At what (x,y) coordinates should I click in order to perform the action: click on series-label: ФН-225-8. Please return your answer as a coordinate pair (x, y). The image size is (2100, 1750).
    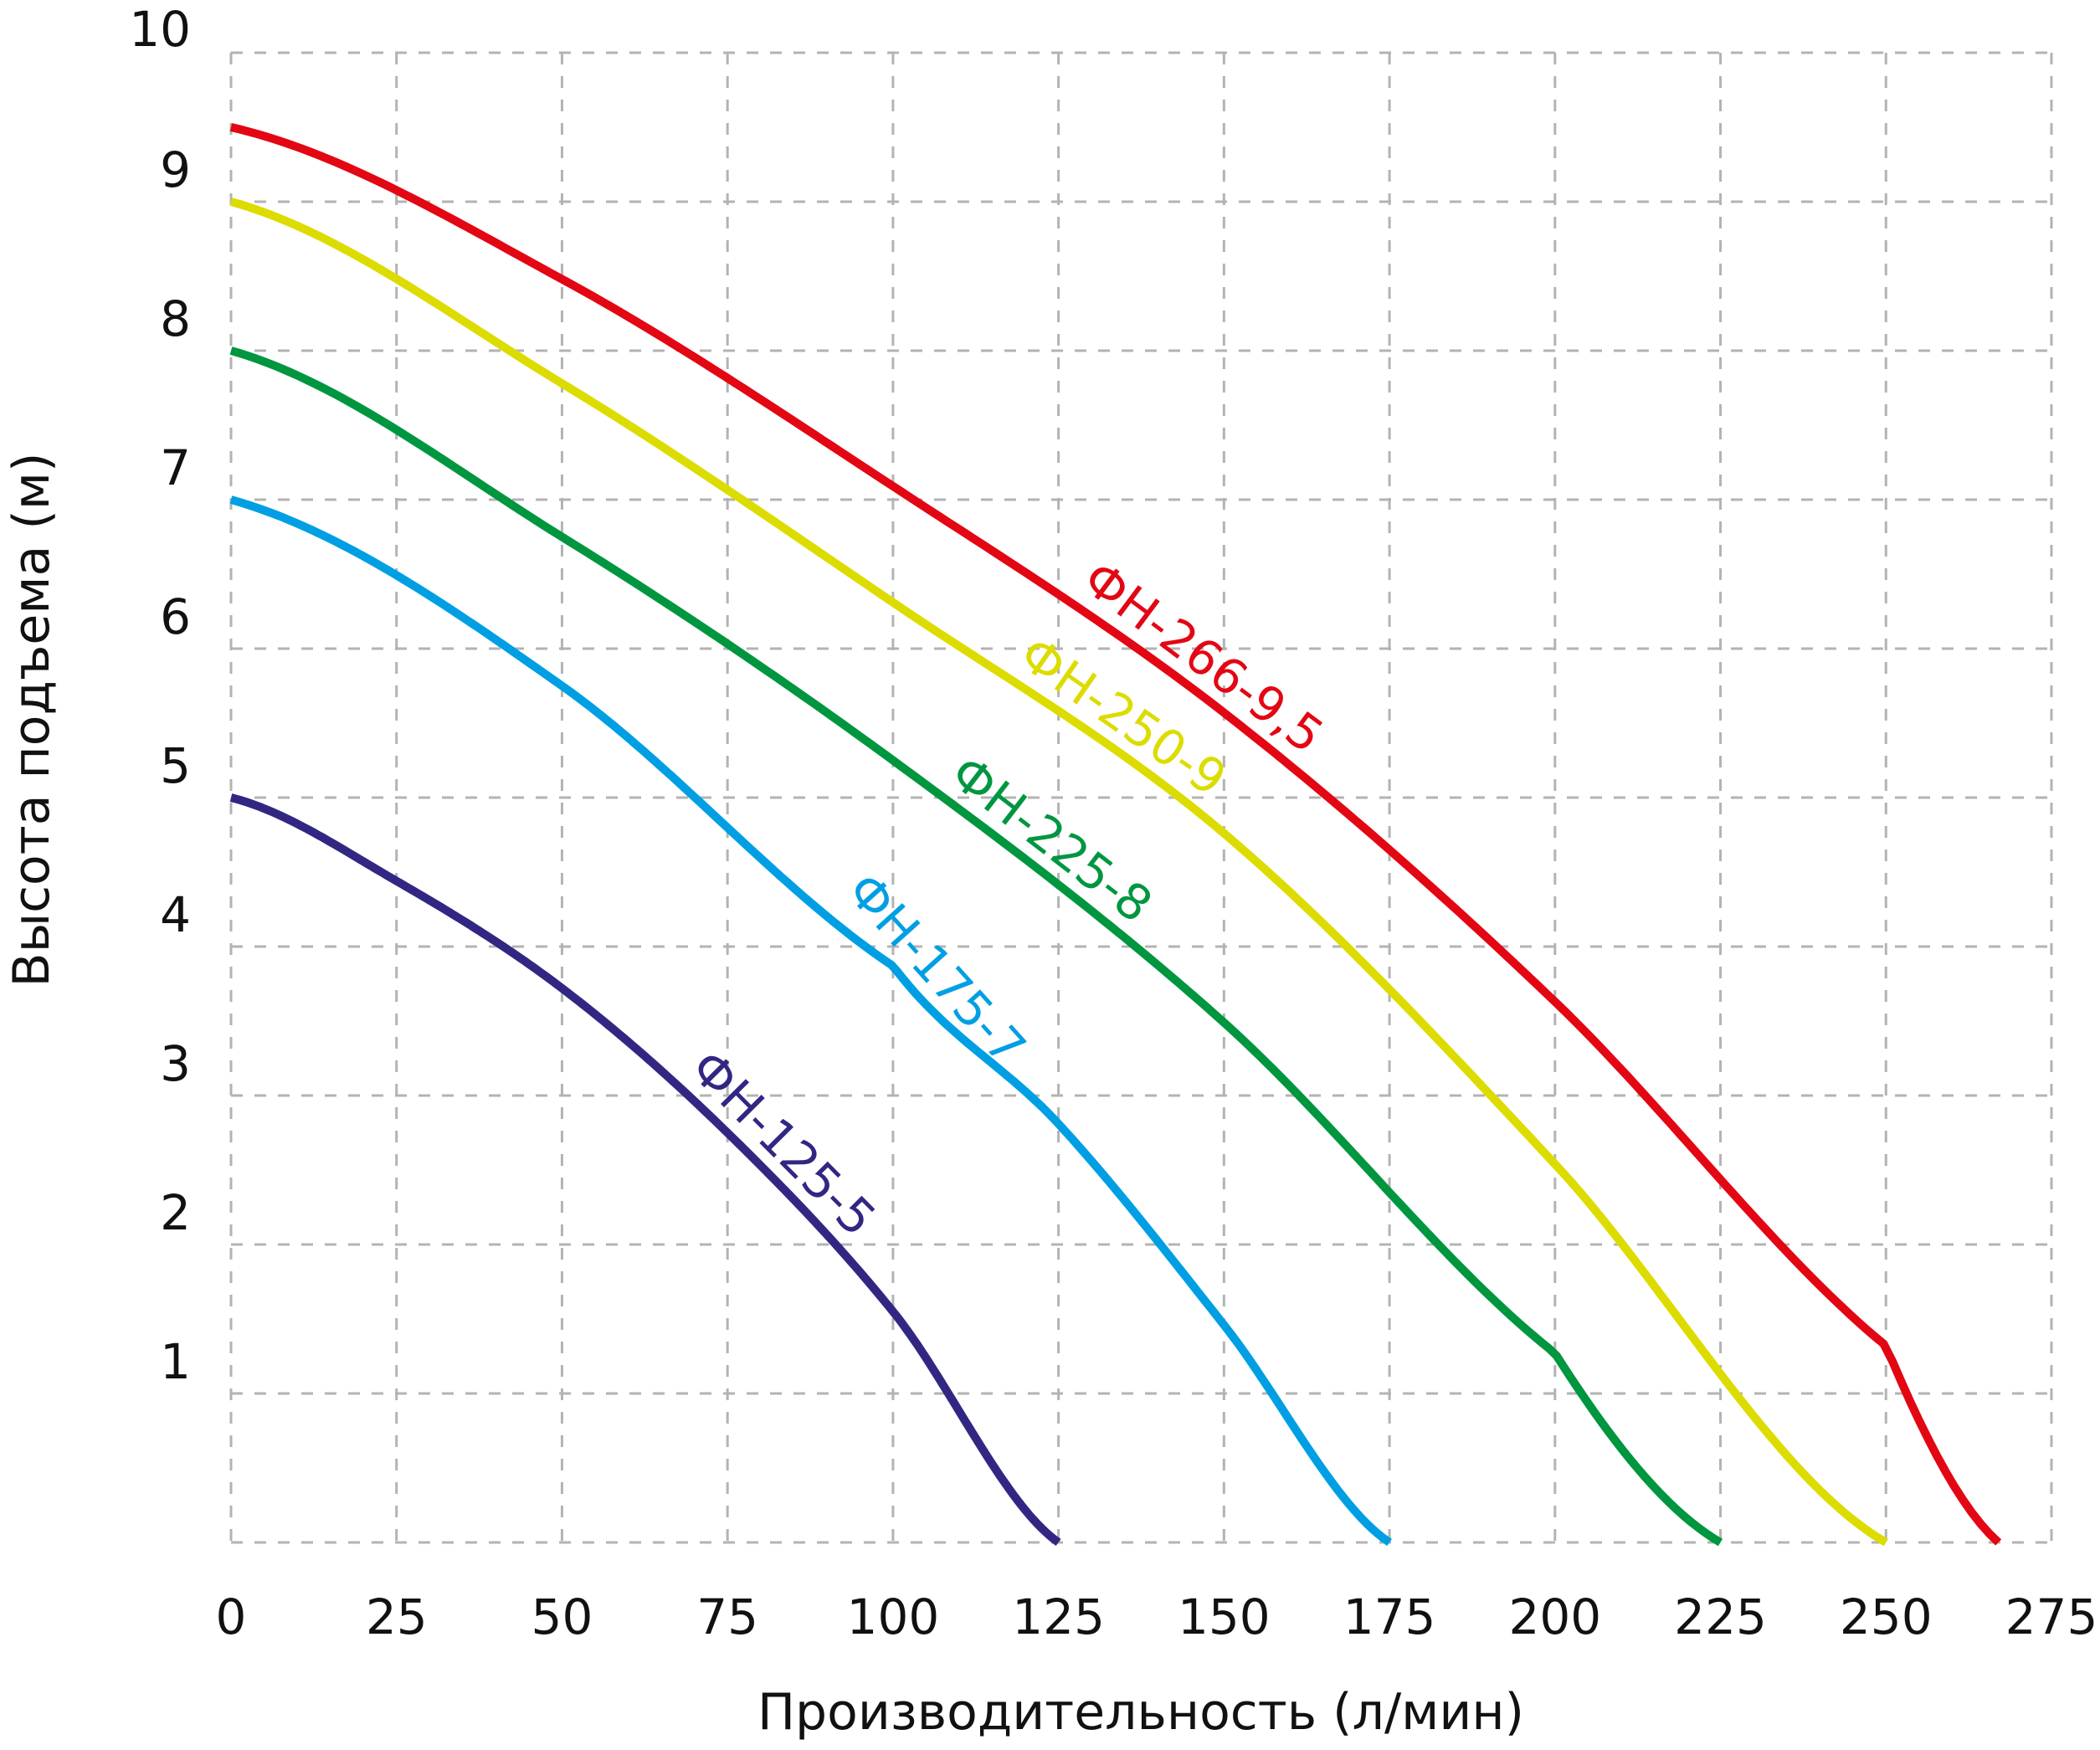
    Looking at the image, I should click on (1051, 839).